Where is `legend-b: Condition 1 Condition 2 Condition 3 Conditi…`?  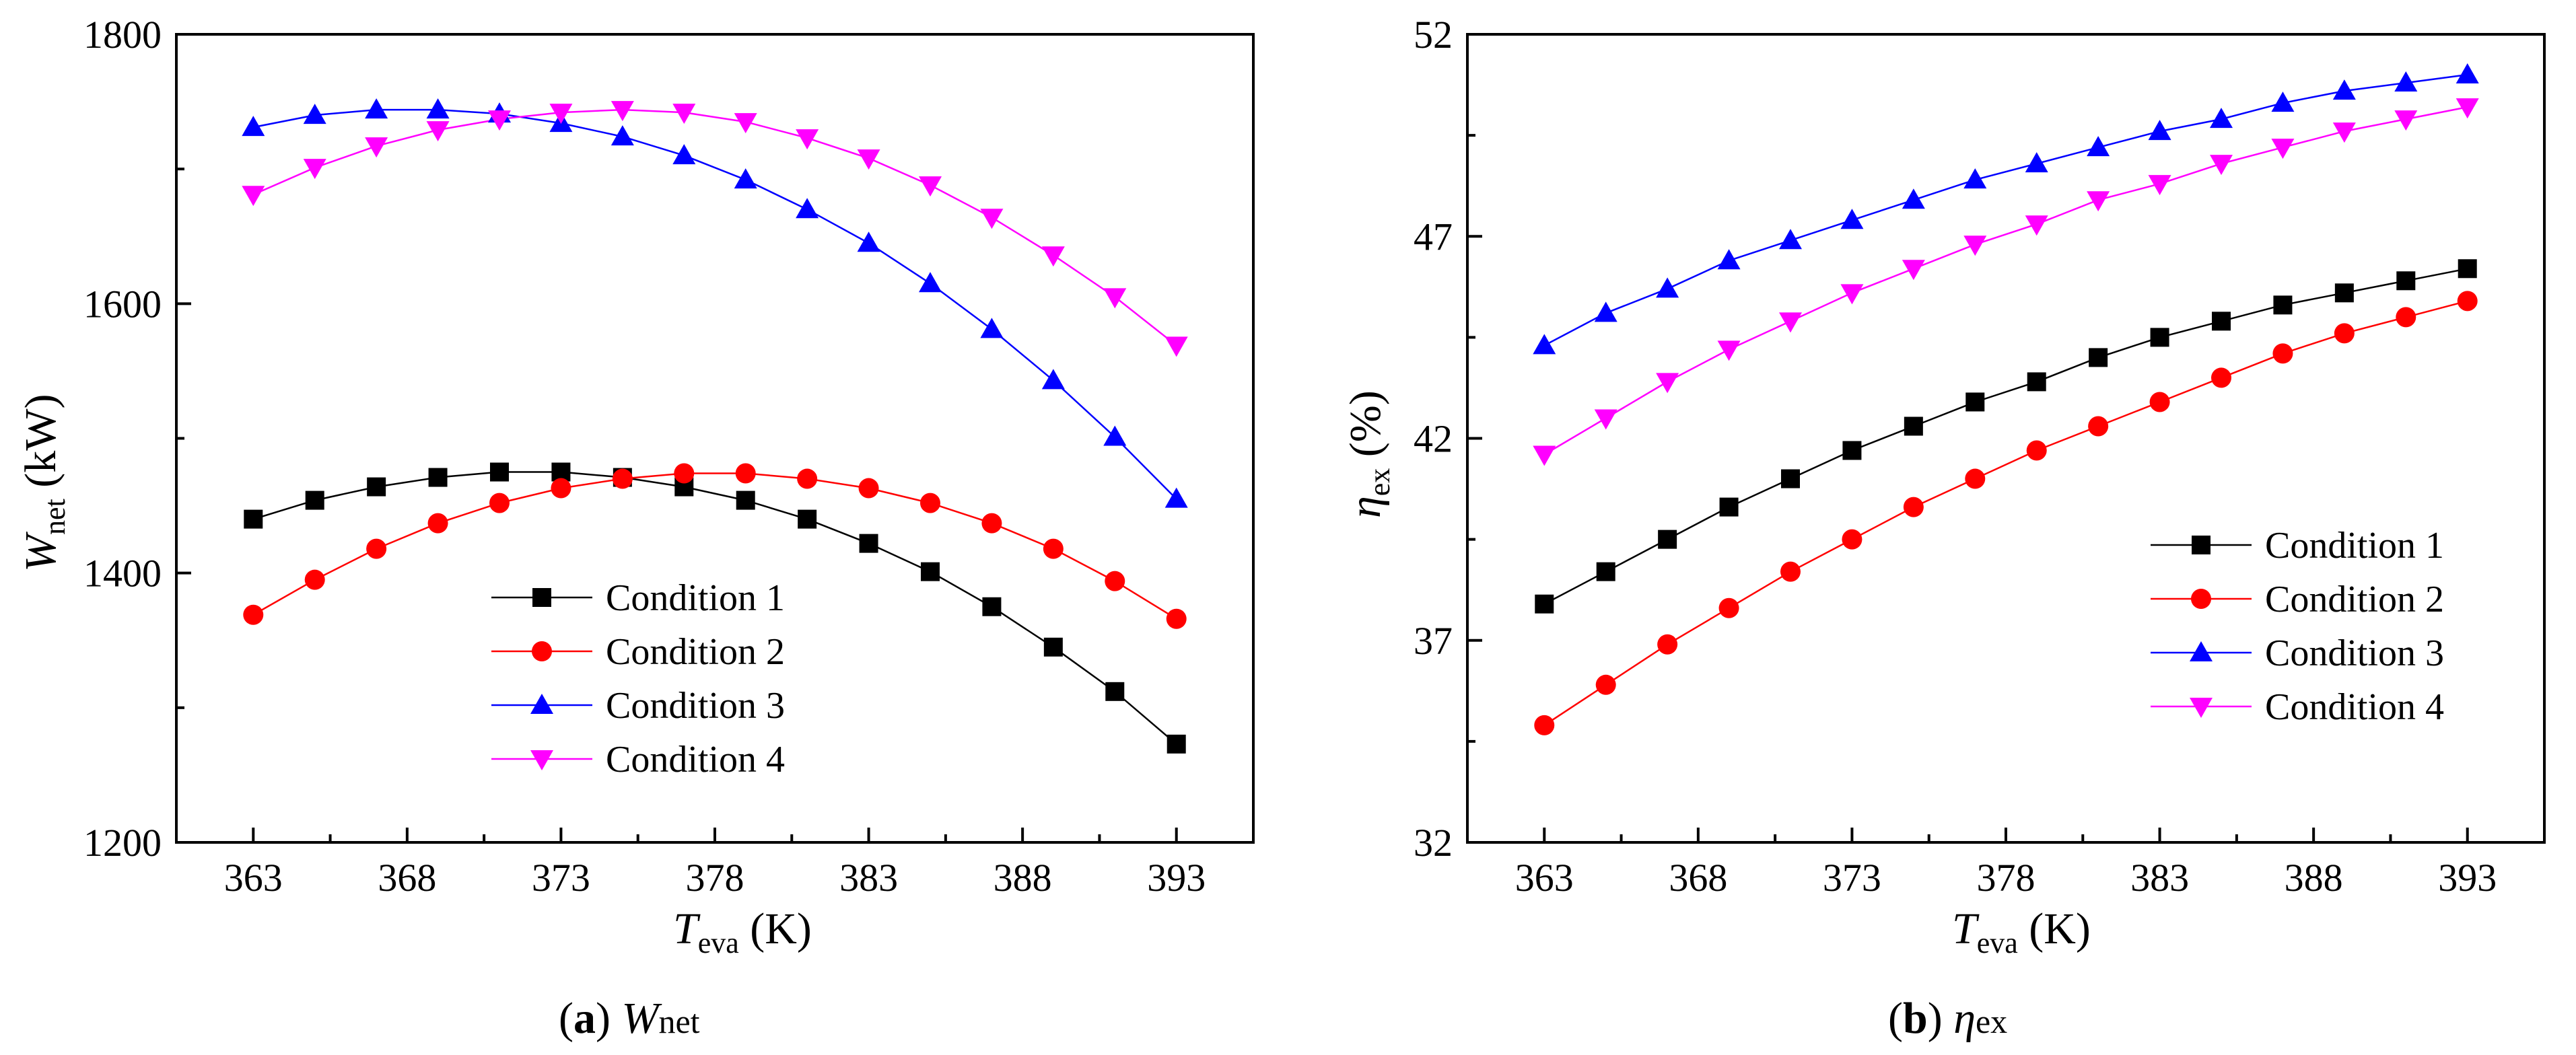
legend-b: Condition 1 Condition 2 Condition 3 Conditi… is located at coordinates (2297, 626).